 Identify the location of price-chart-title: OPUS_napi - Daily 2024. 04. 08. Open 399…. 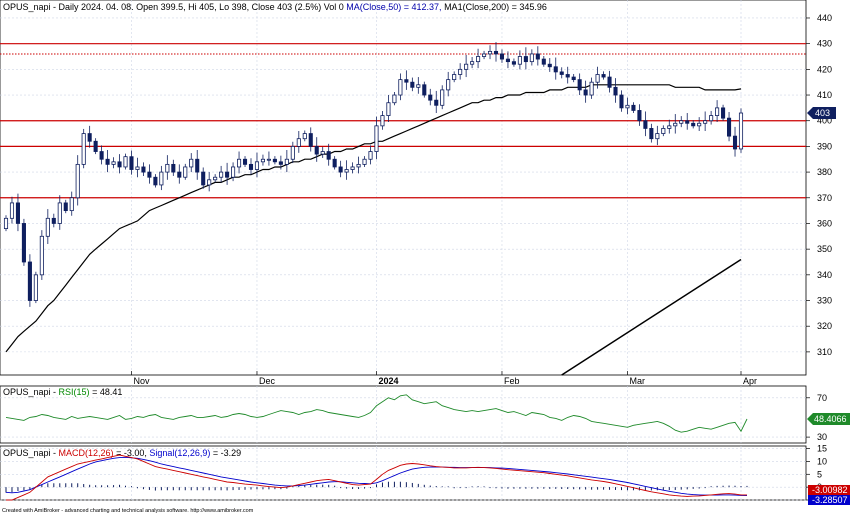
(275, 7).